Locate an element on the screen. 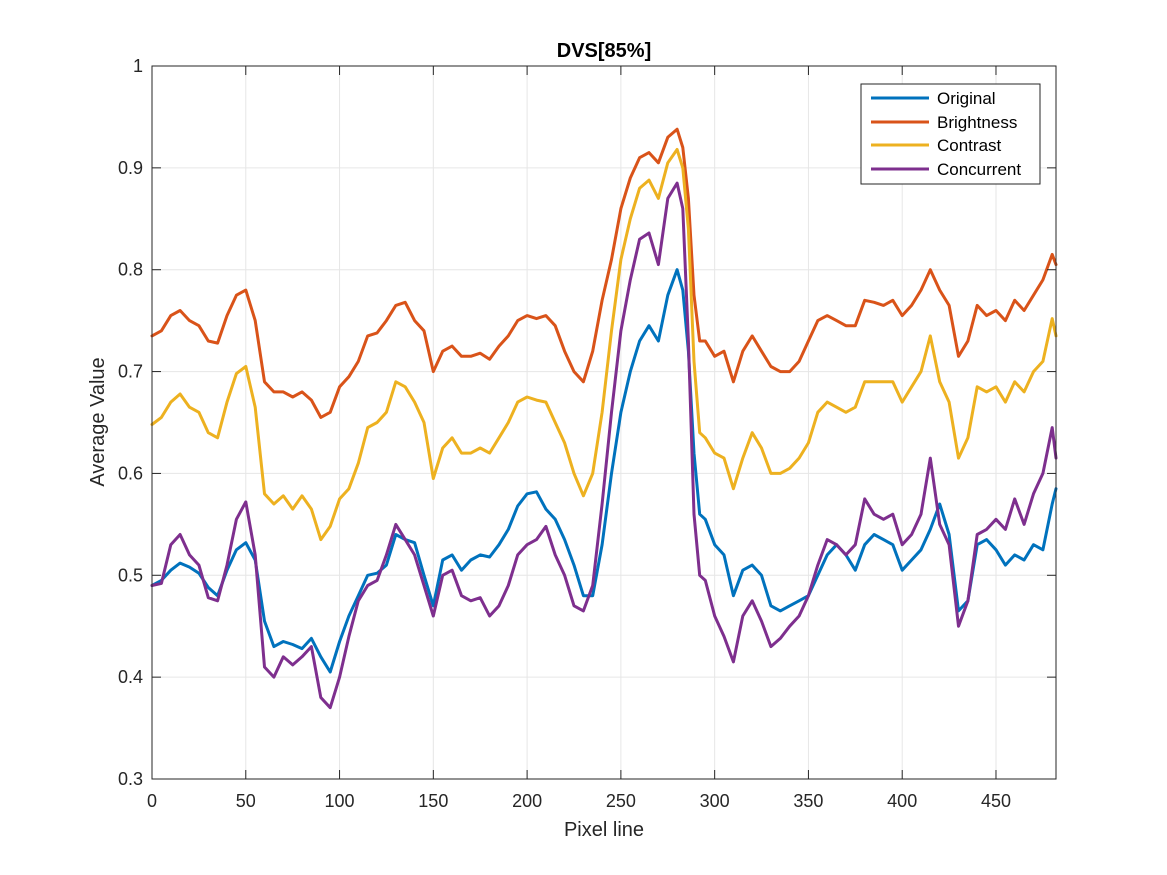  x-tick-label: 350 is located at coordinates (808, 801).